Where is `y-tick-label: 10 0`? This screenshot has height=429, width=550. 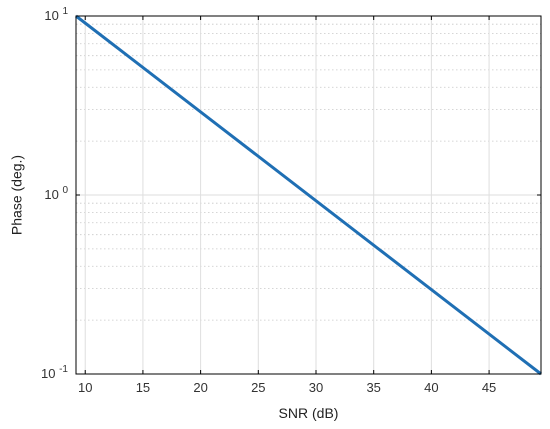
y-tick-label: 10 0 is located at coordinates (56, 193).